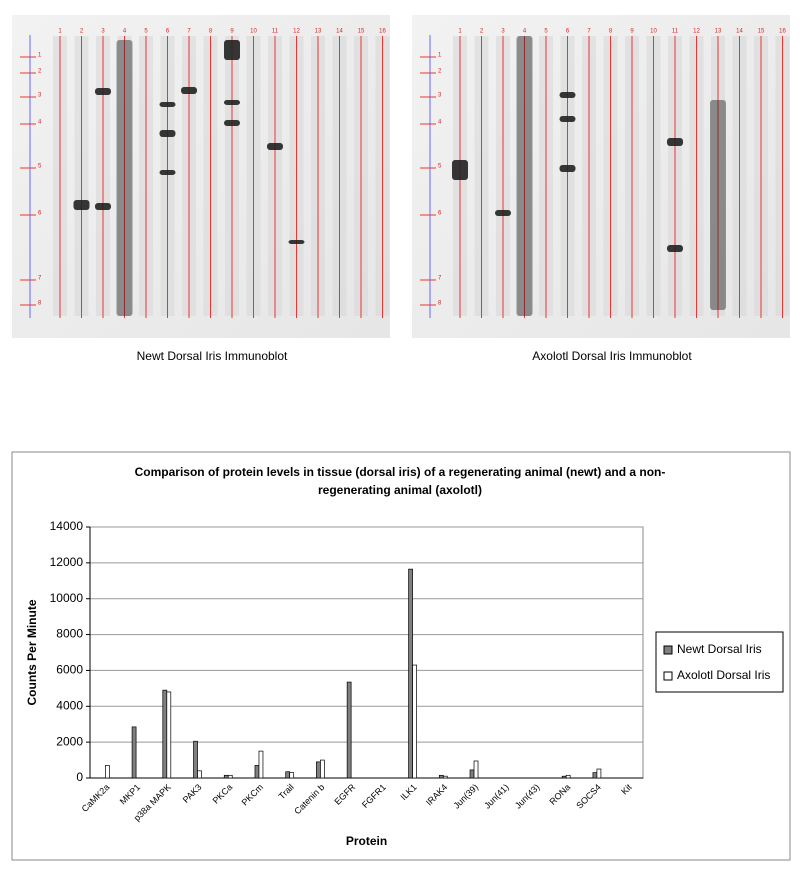 The image size is (800, 873). What do you see at coordinates (339, 32) in the screenshot?
I see `lane-label: 14` at bounding box center [339, 32].